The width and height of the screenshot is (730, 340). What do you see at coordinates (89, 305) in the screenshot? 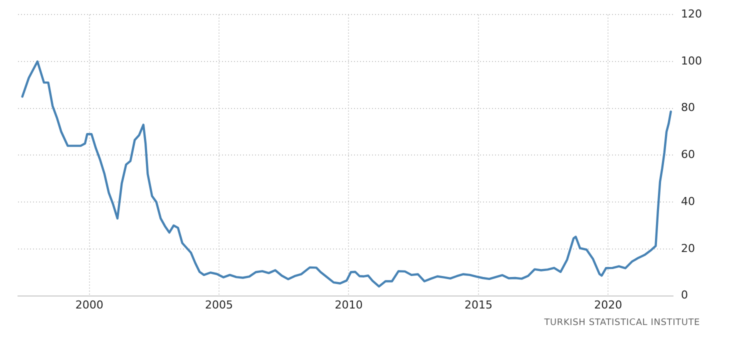
I see `x-tick-label: 2000` at bounding box center [89, 305].